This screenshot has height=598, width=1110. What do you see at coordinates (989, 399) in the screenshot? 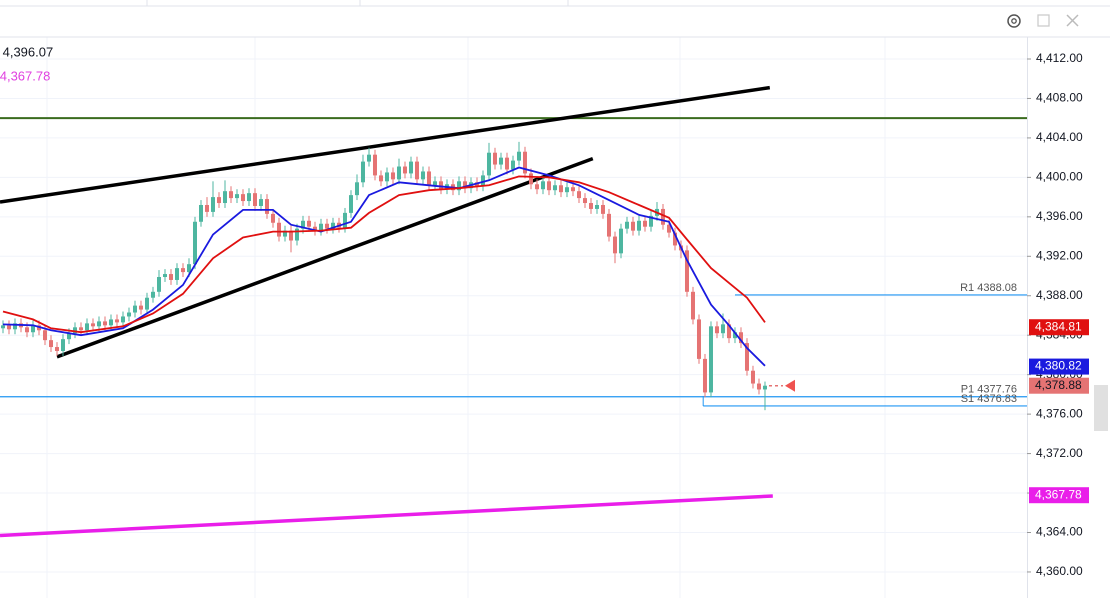
I see `pivot-label: S1 4376.83` at bounding box center [989, 399].